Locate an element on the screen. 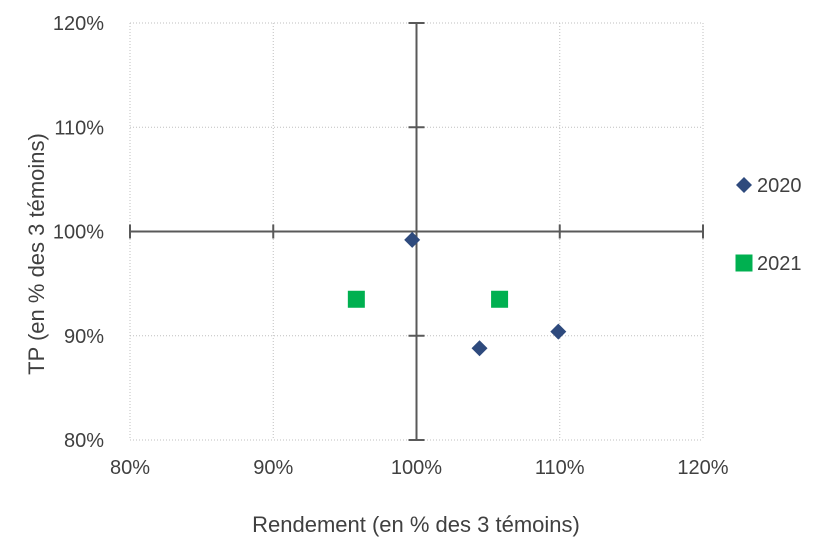 Image resolution: width=814 pixels, height=539 pixels. y-tick-label: 80% is located at coordinates (84, 441).